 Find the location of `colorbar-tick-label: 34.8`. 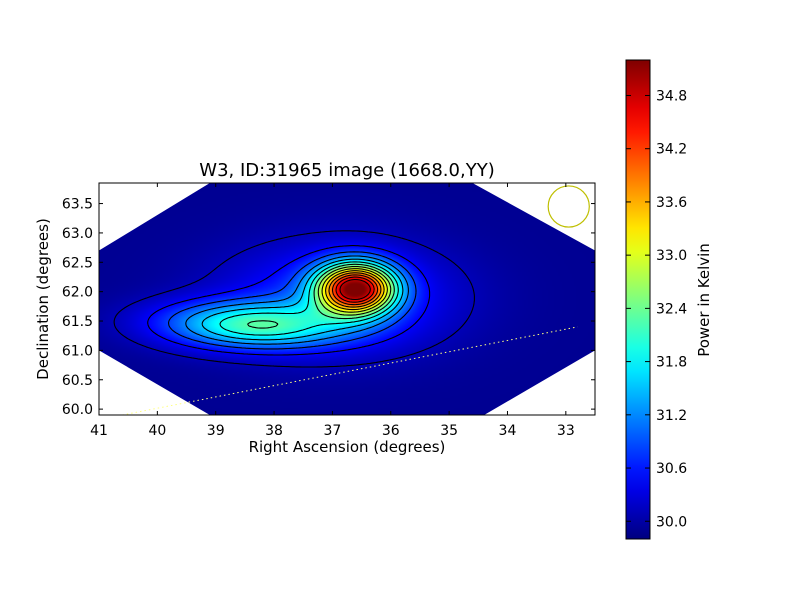

colorbar-tick-label: 34.8 is located at coordinates (671, 96).